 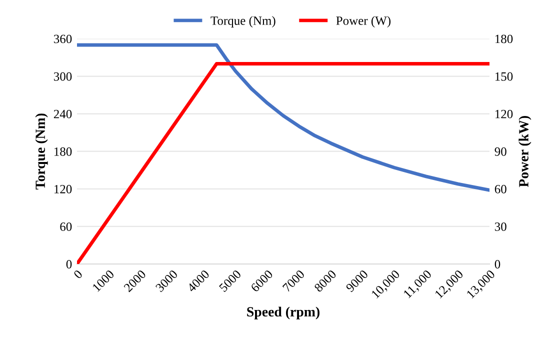 I want to click on legend-label: Torque (Nm), so click(x=243, y=22).